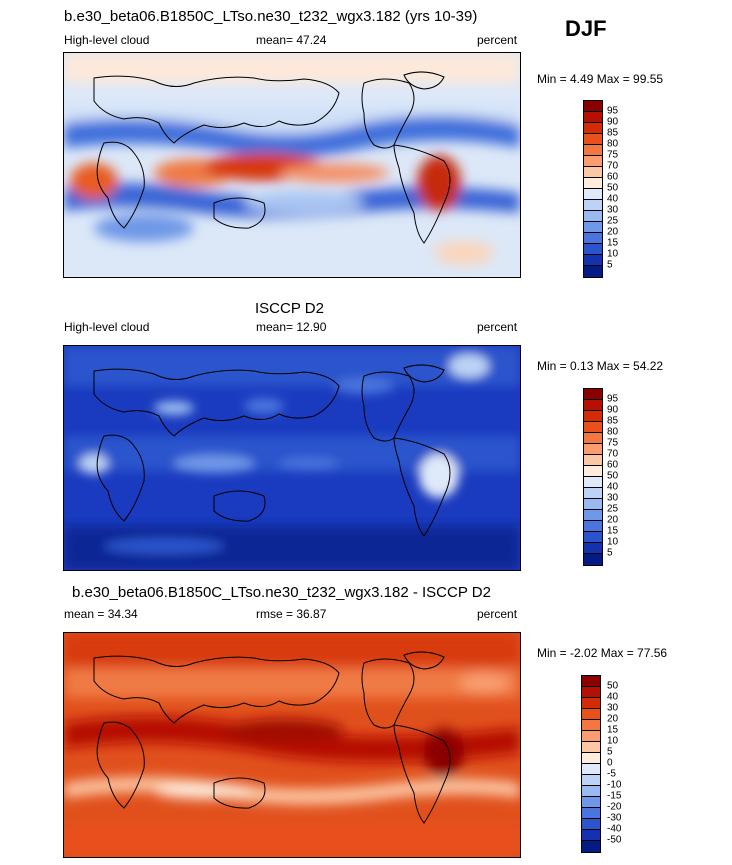 The width and height of the screenshot is (732, 865). Describe the element at coordinates (497, 327) in the screenshot. I see `panel-2-units-label: percent` at that location.